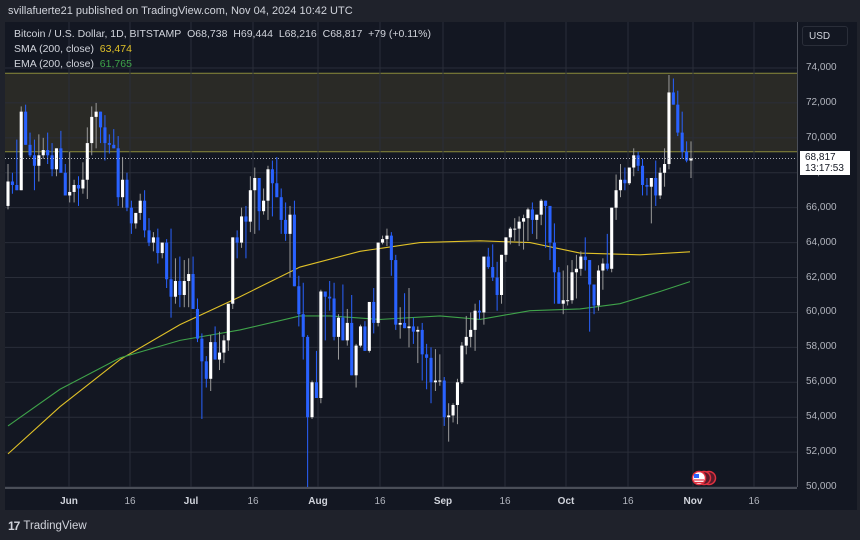  Describe the element at coordinates (98, 34) in the screenshot. I see `symbol-name: Bitcoin / U.S. Dollar, 1D, BITSTAMP` at that location.